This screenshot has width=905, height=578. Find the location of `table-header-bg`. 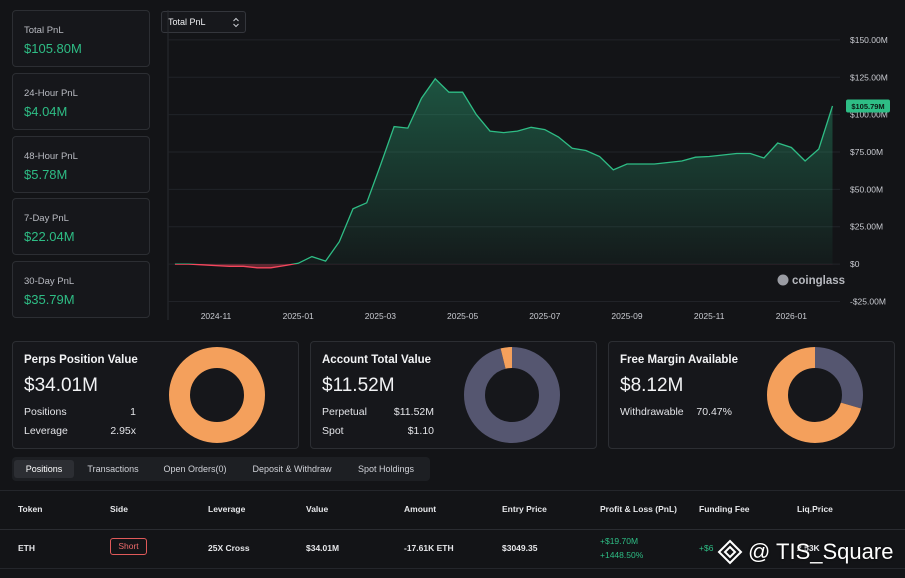

table-header-bg is located at coordinates (452, 510).